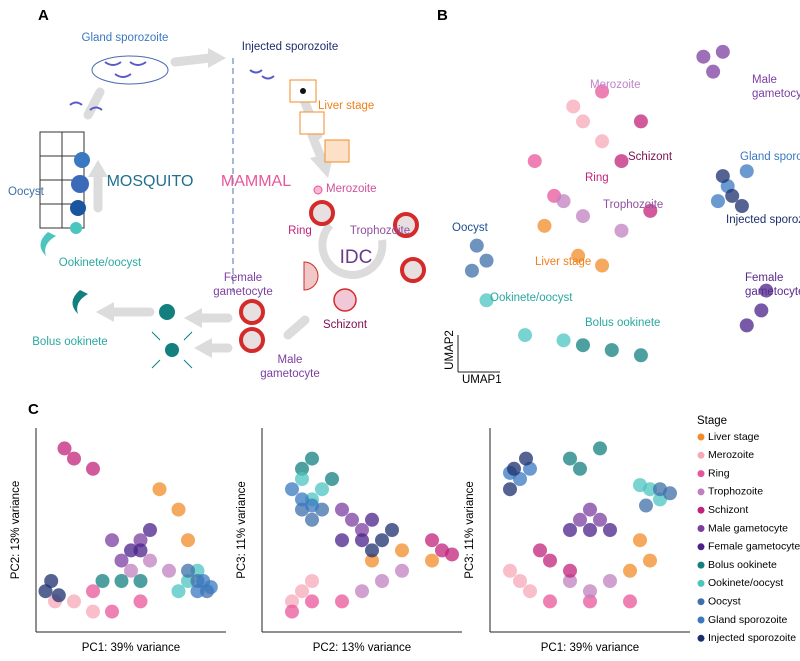  What do you see at coordinates (764, 278) in the screenshot?
I see `label-line: Female` at bounding box center [764, 278].